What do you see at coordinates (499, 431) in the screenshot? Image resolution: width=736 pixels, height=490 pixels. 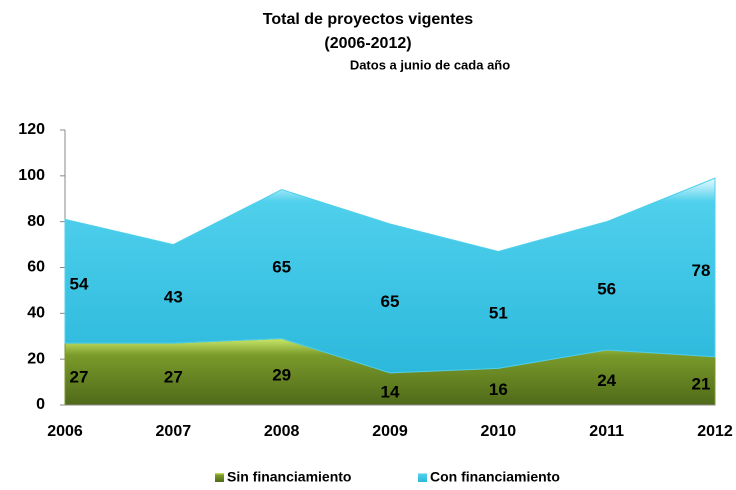 I see `x-tick-label: 2010` at bounding box center [499, 431].